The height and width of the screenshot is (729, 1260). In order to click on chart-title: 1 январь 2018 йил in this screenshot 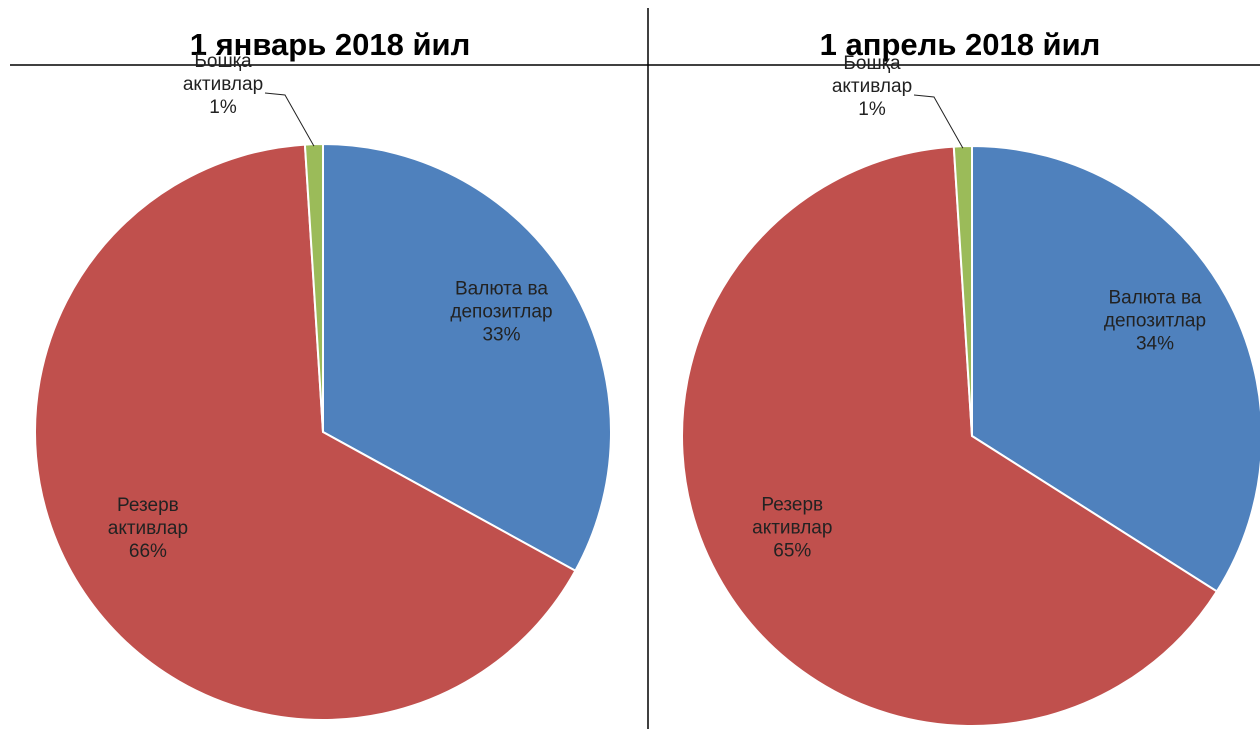, I will do `click(330, 44)`.